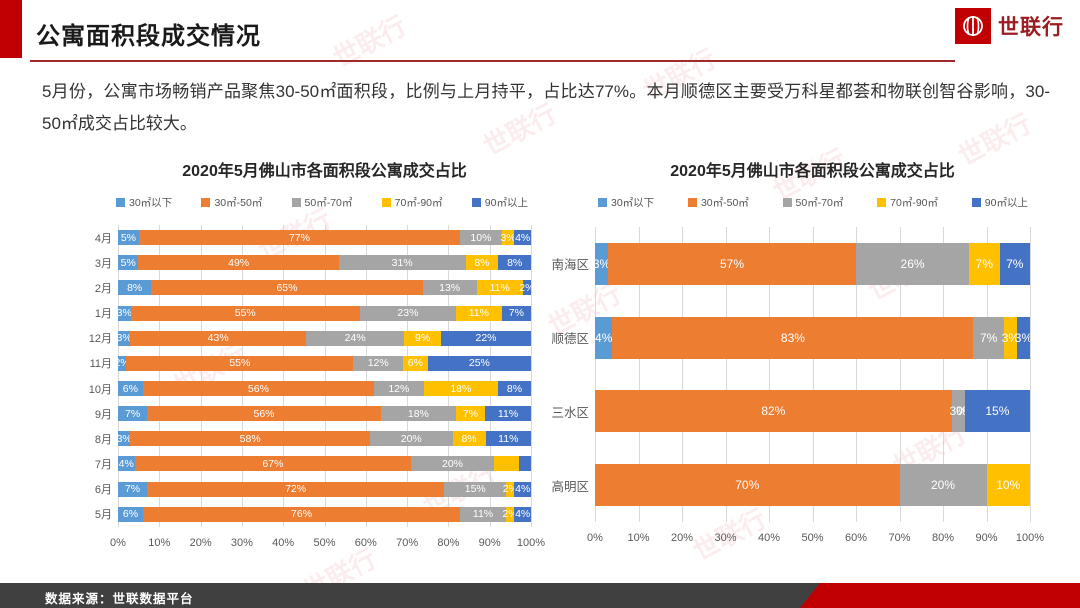 Image resolution: width=1080 pixels, height=608 pixels. I want to click on legend-item: 30㎡-50㎡, so click(718, 202).